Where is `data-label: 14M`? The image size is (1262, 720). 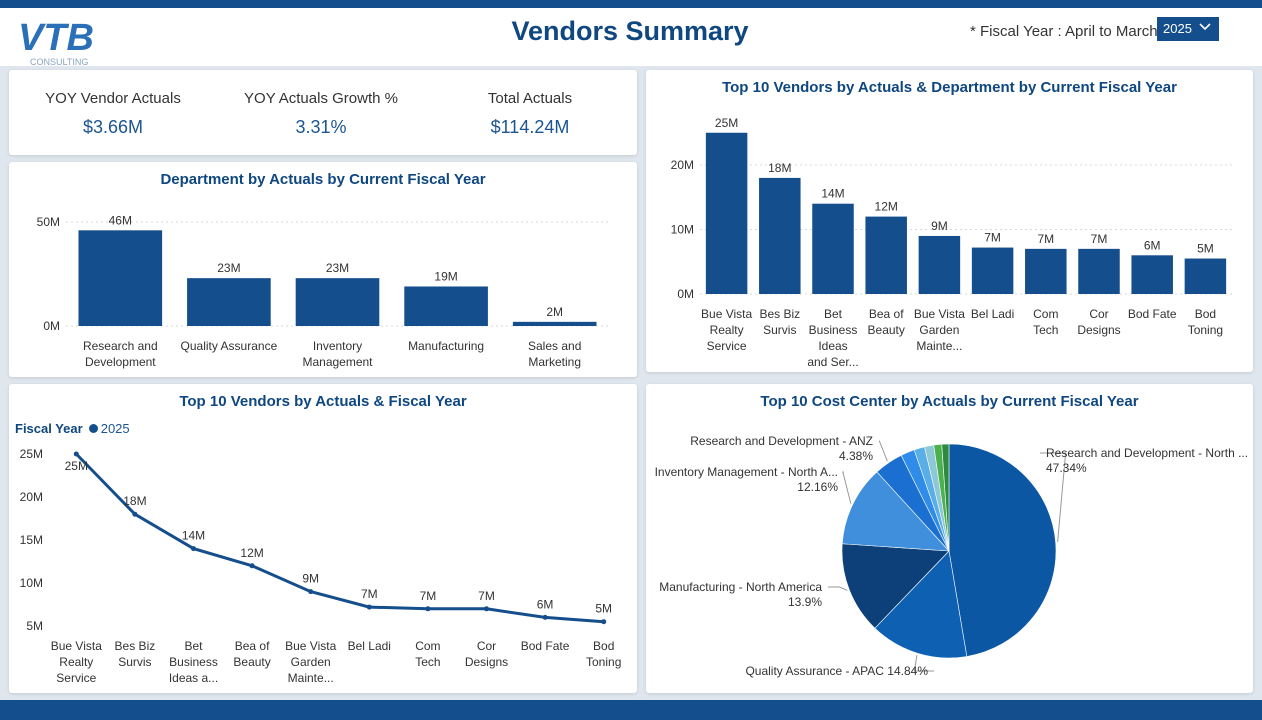 data-label: 14M is located at coordinates (832, 194).